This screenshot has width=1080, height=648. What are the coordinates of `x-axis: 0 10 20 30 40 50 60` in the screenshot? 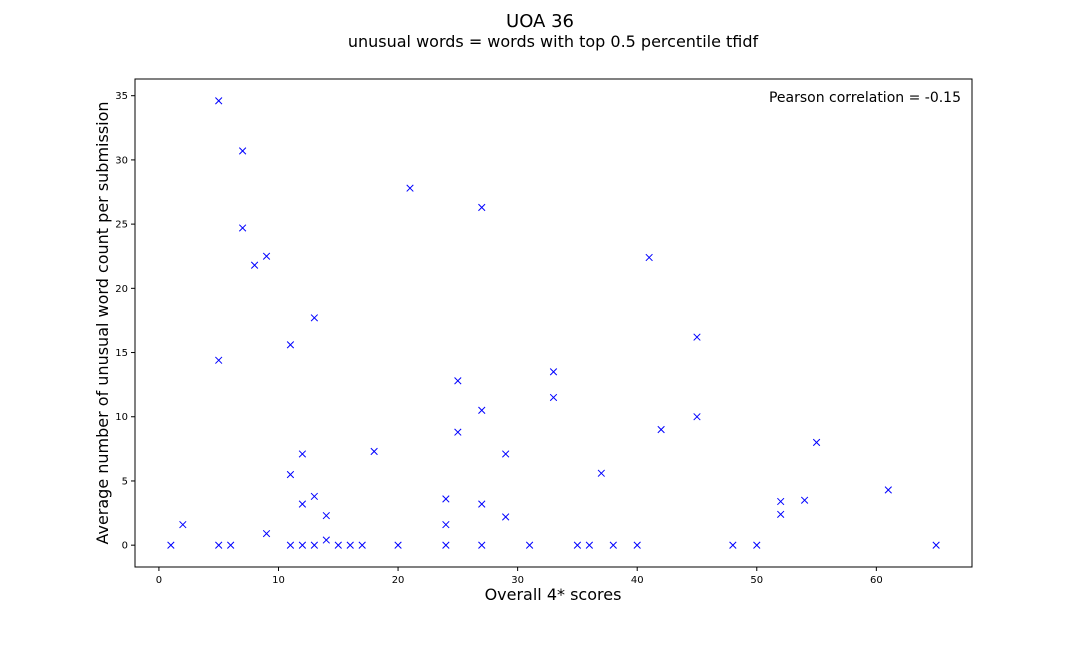 It's located at (519, 576).